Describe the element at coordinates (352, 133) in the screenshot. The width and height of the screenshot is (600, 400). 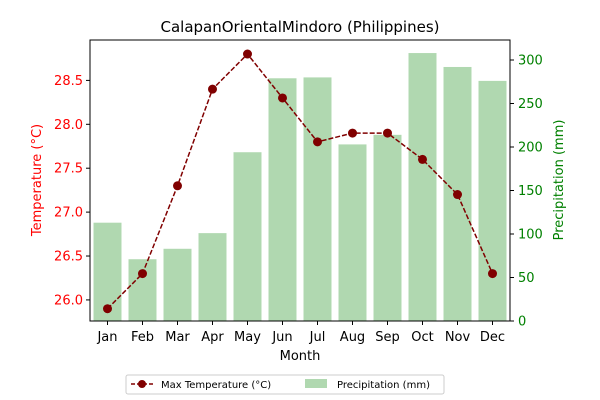
I see `temperature-point-aug` at that location.